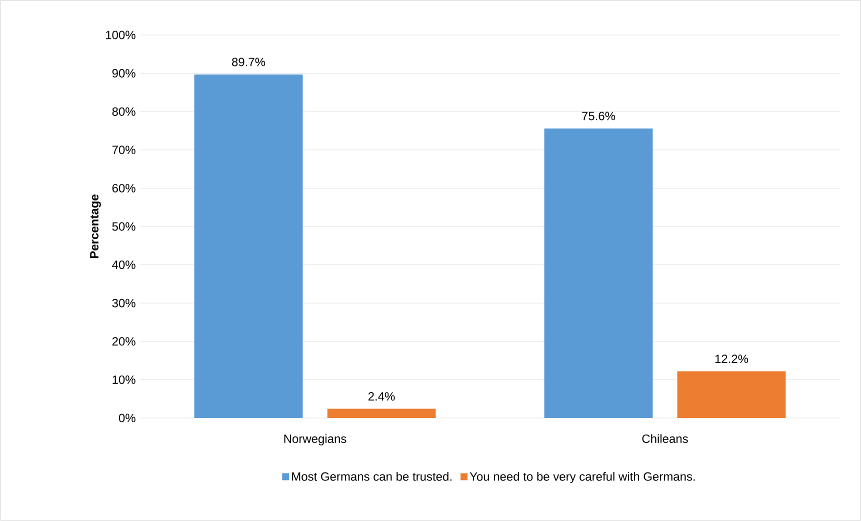 The width and height of the screenshot is (861, 521). Describe the element at coordinates (124, 73) in the screenshot. I see `y-tick-label: 90%` at that location.